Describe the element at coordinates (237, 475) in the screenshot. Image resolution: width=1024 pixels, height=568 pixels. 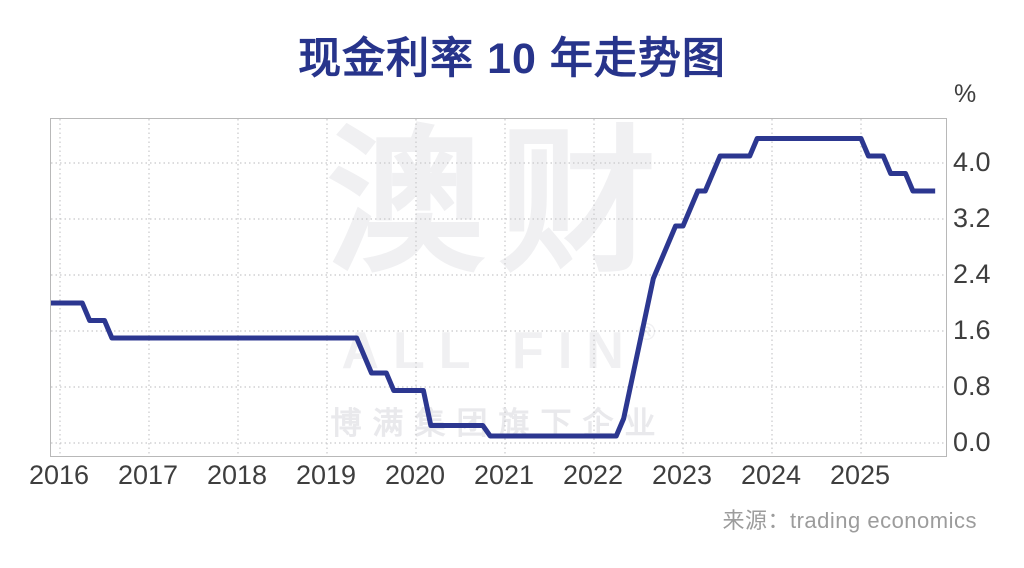
I see `x-tick-label: 2018` at that location.